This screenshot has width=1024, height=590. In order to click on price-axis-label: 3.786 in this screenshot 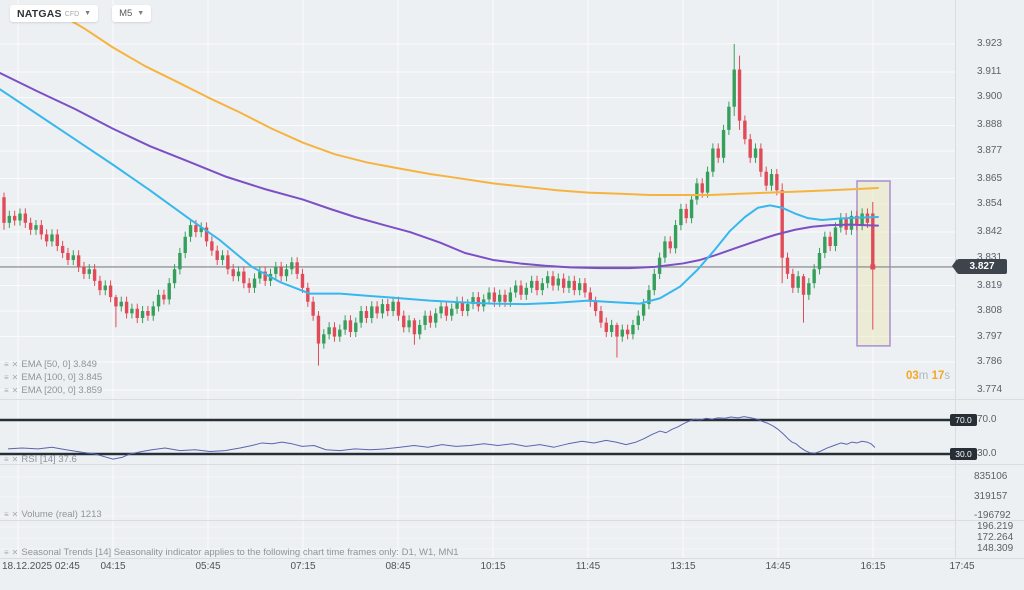, I will do `click(990, 362)`.